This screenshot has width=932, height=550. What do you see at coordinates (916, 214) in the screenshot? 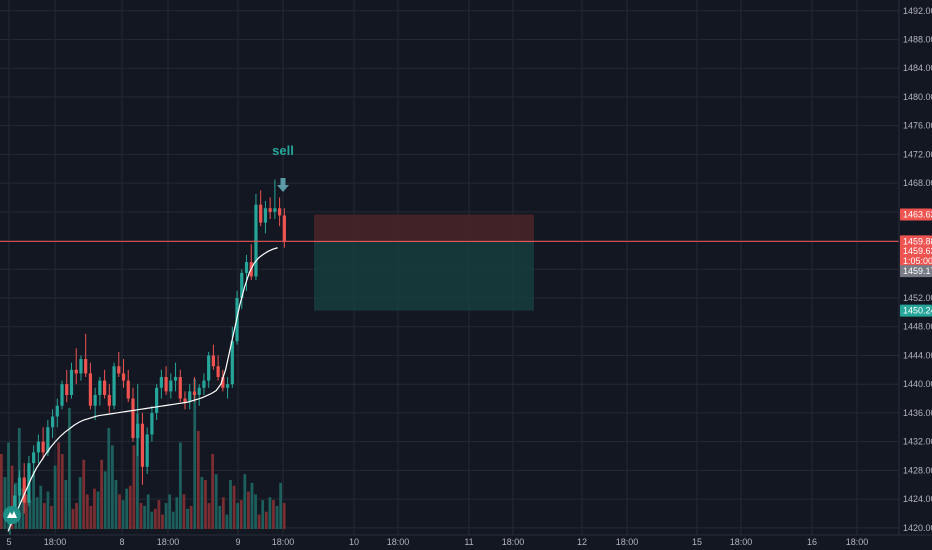
I see `price-tag: 1463.63` at bounding box center [916, 214].